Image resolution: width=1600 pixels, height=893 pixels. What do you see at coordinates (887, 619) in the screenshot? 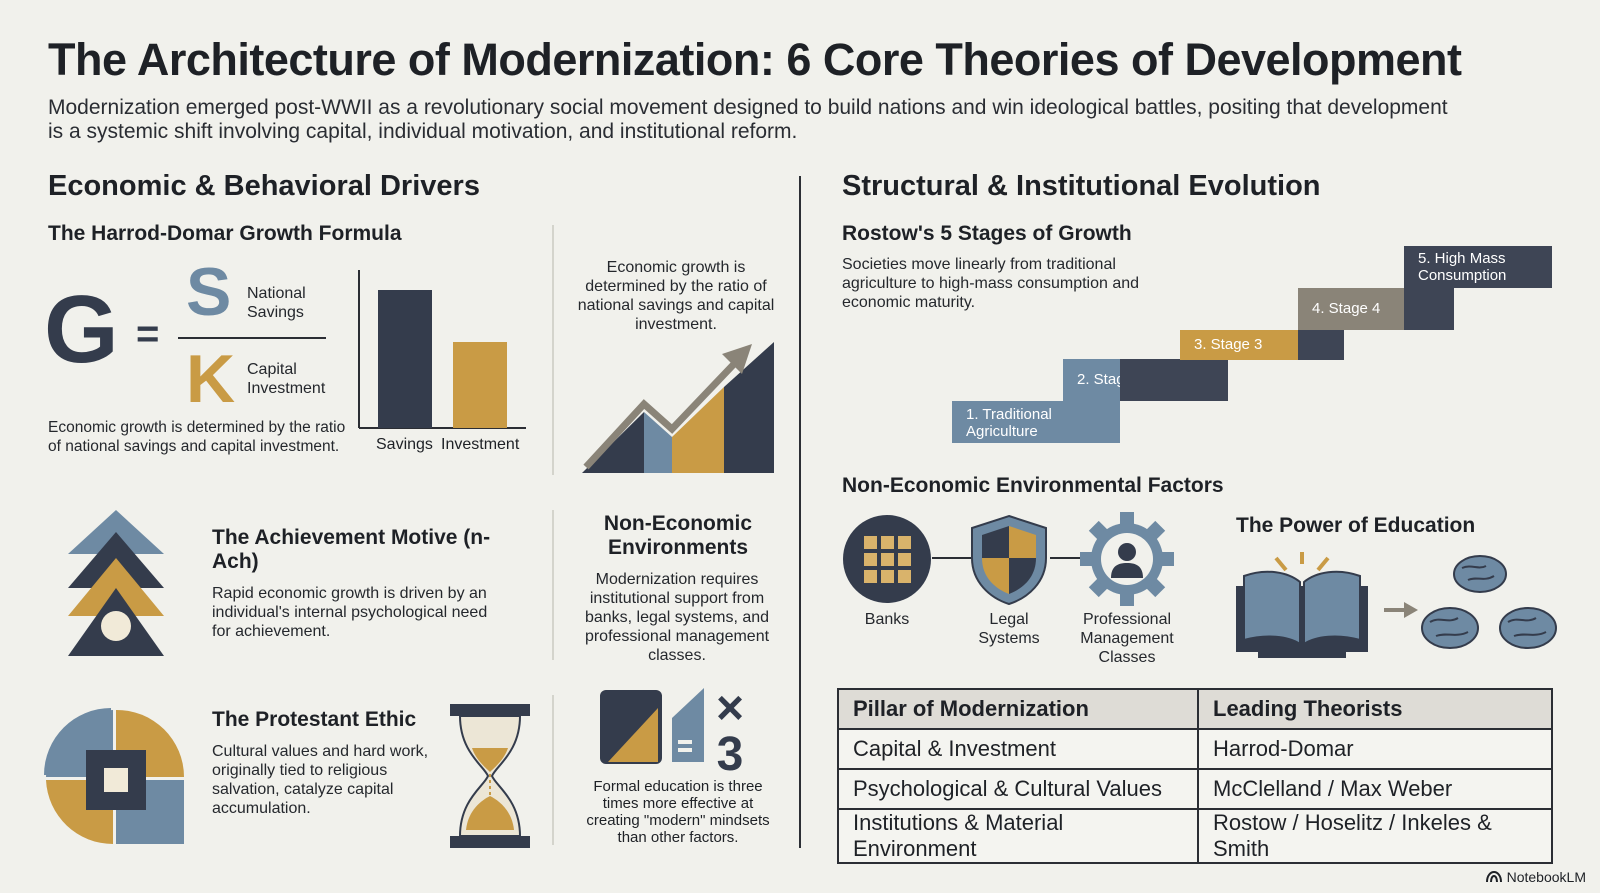
I see `banks-label: Banks` at bounding box center [887, 619].